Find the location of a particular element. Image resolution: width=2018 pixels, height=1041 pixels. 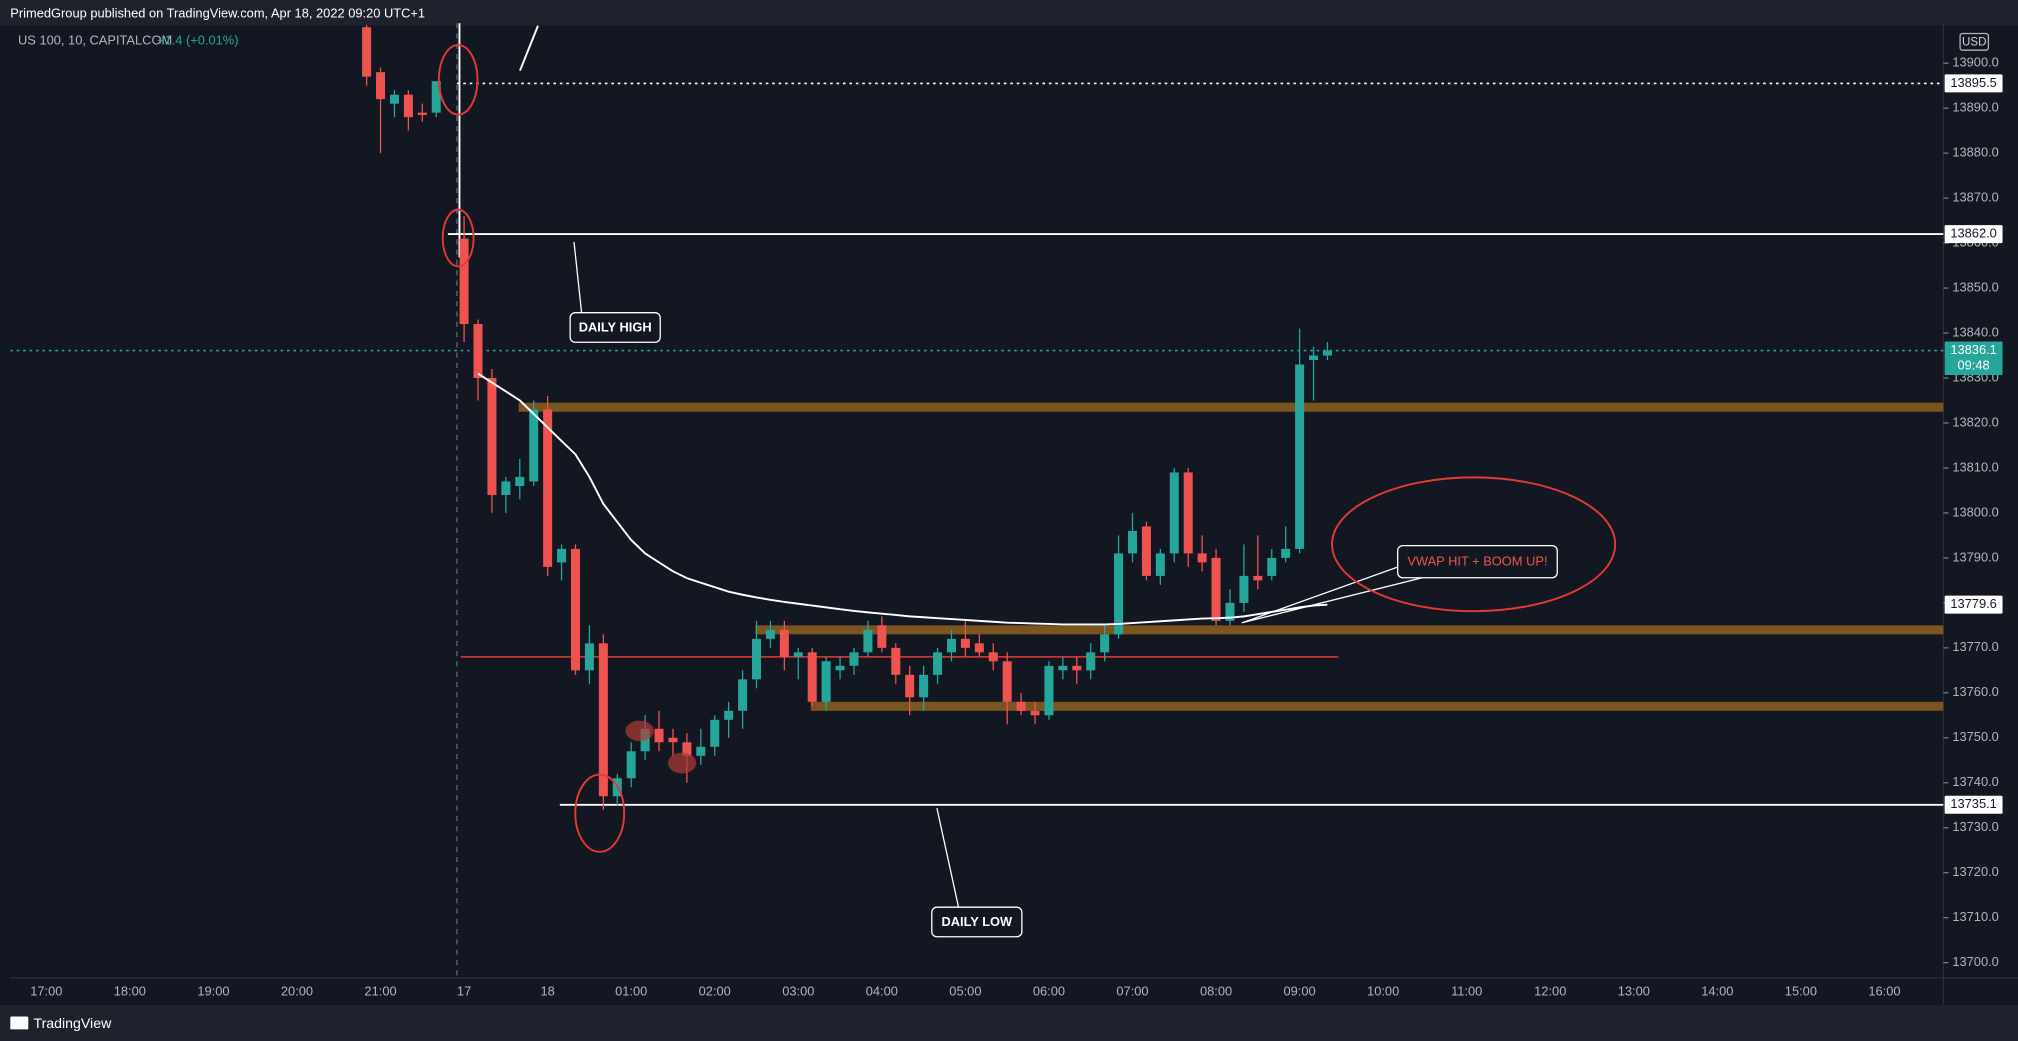

callout-pointer is located at coordinates (1332, 594).